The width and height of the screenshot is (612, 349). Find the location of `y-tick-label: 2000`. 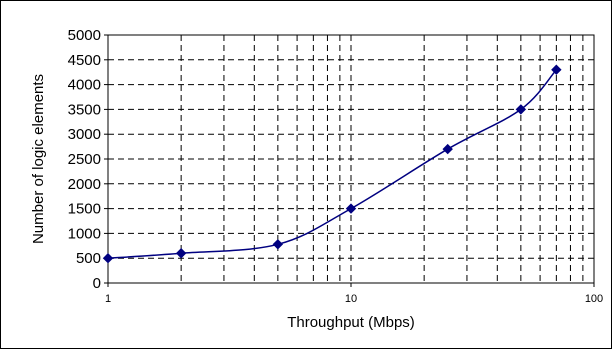

y-tick-label: 2000 is located at coordinates (84, 184).